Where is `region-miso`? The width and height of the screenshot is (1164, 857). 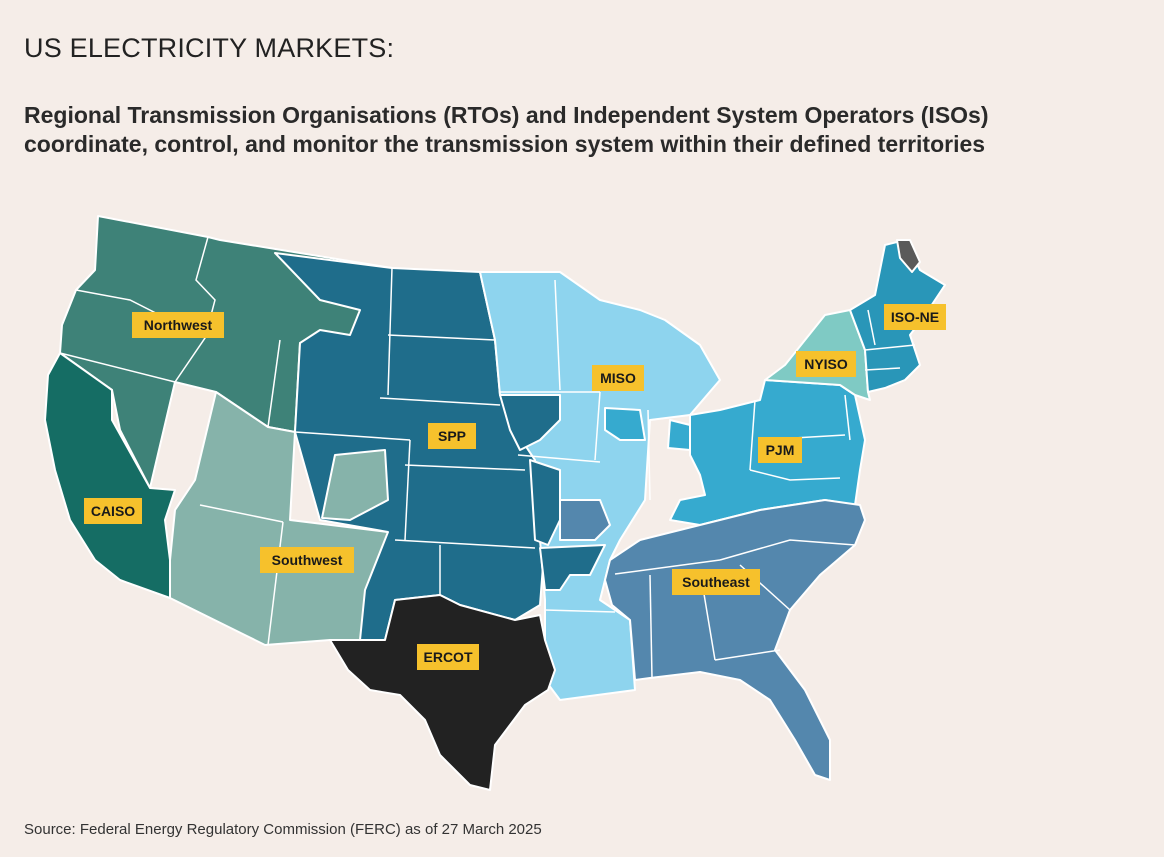
region-miso is located at coordinates (600, 486).